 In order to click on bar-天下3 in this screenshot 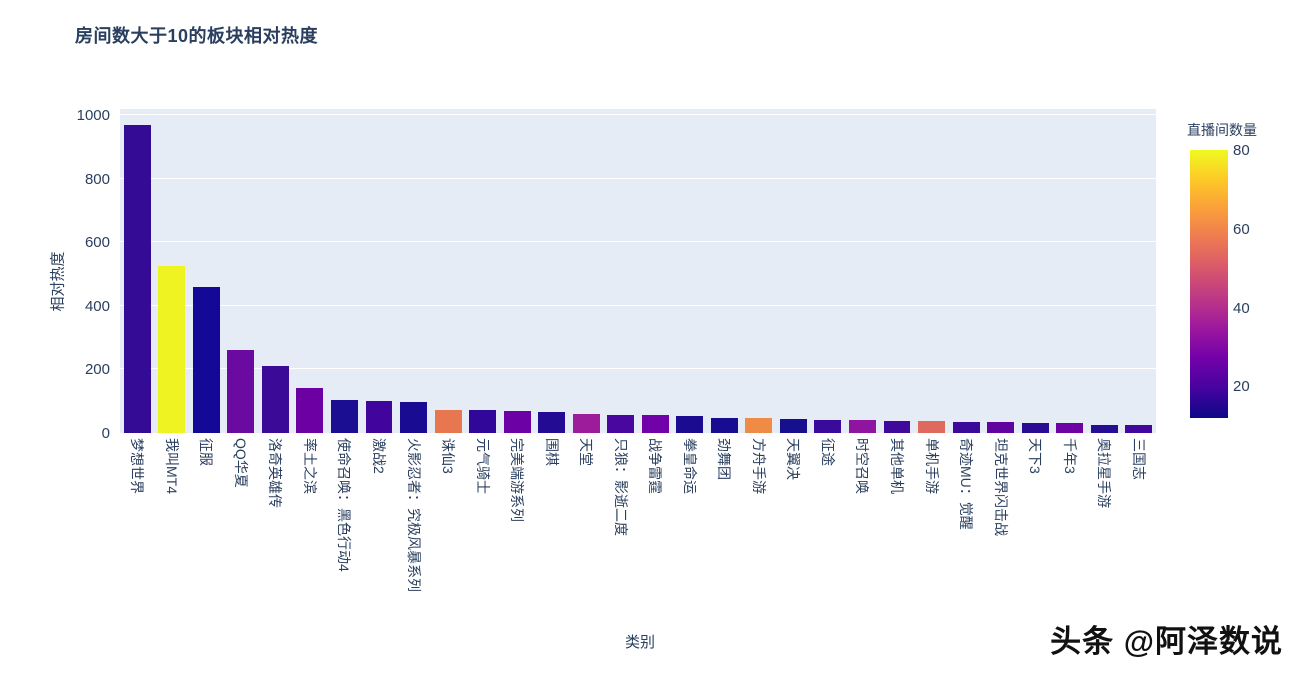, I will do `click(1035, 427)`.